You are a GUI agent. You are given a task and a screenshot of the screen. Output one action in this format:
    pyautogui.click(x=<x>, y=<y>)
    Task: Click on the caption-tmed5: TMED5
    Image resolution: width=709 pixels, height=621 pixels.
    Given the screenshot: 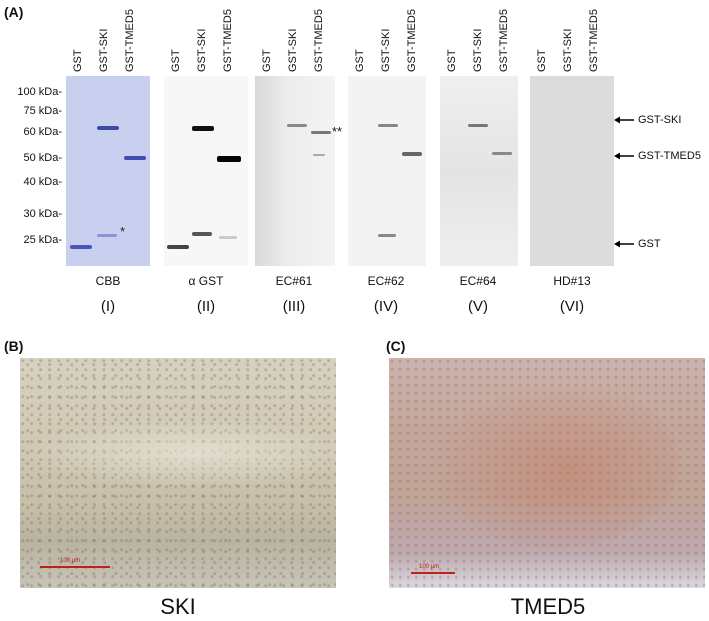 What is the action you would take?
    pyautogui.click(x=548, y=606)
    